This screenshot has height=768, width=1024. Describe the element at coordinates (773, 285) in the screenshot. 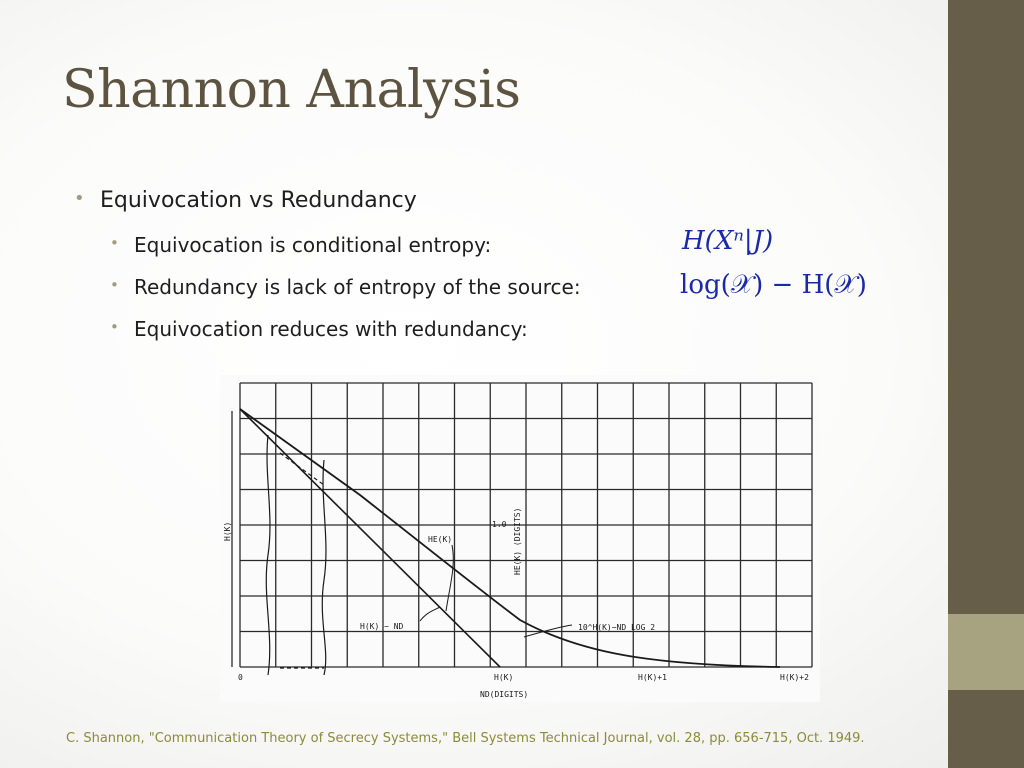

I see `formula-redundancy: log(𝒳) − H(𝒳)` at that location.